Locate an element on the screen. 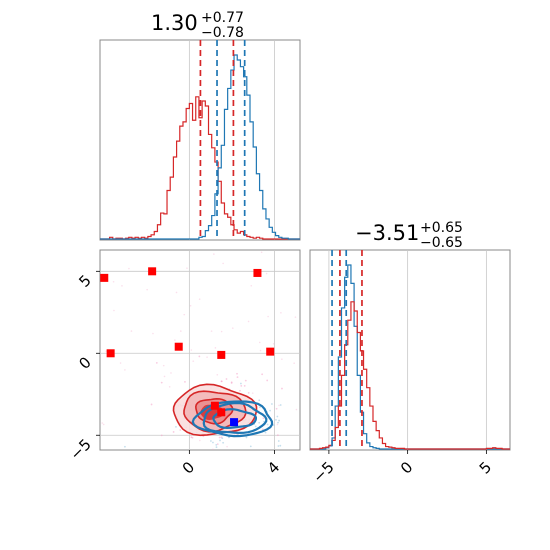  scatter-xtick-label: 0 is located at coordinates (188, 467).